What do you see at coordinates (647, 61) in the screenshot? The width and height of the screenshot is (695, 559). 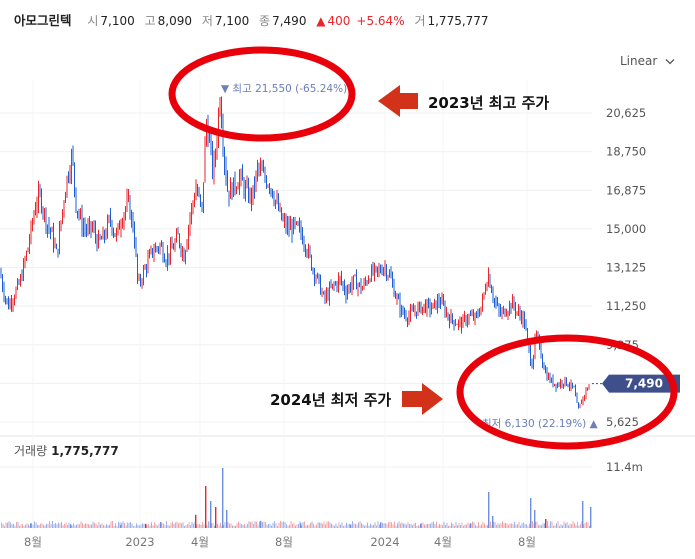 I see `scale-dropdown: Linear` at bounding box center [647, 61].